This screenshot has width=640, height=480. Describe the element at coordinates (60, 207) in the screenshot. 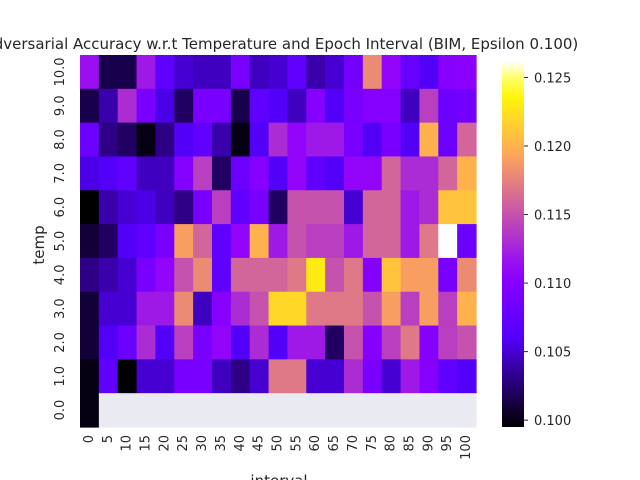

I see `y-tick-label: 6.0` at that location.